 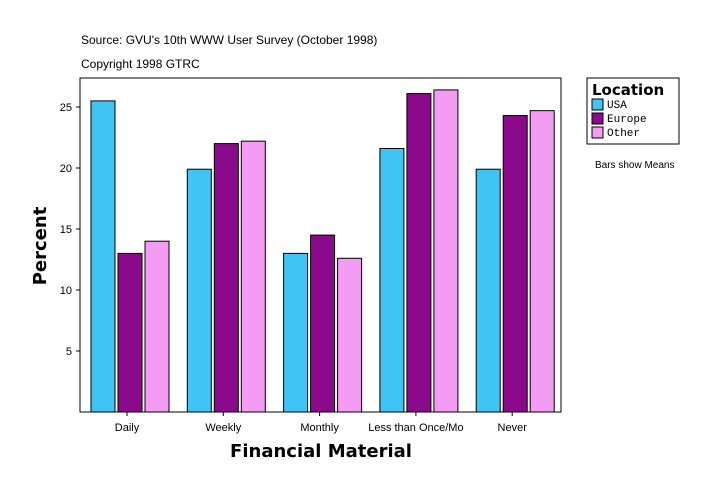 I want to click on legend-title: Location, so click(x=628, y=90).